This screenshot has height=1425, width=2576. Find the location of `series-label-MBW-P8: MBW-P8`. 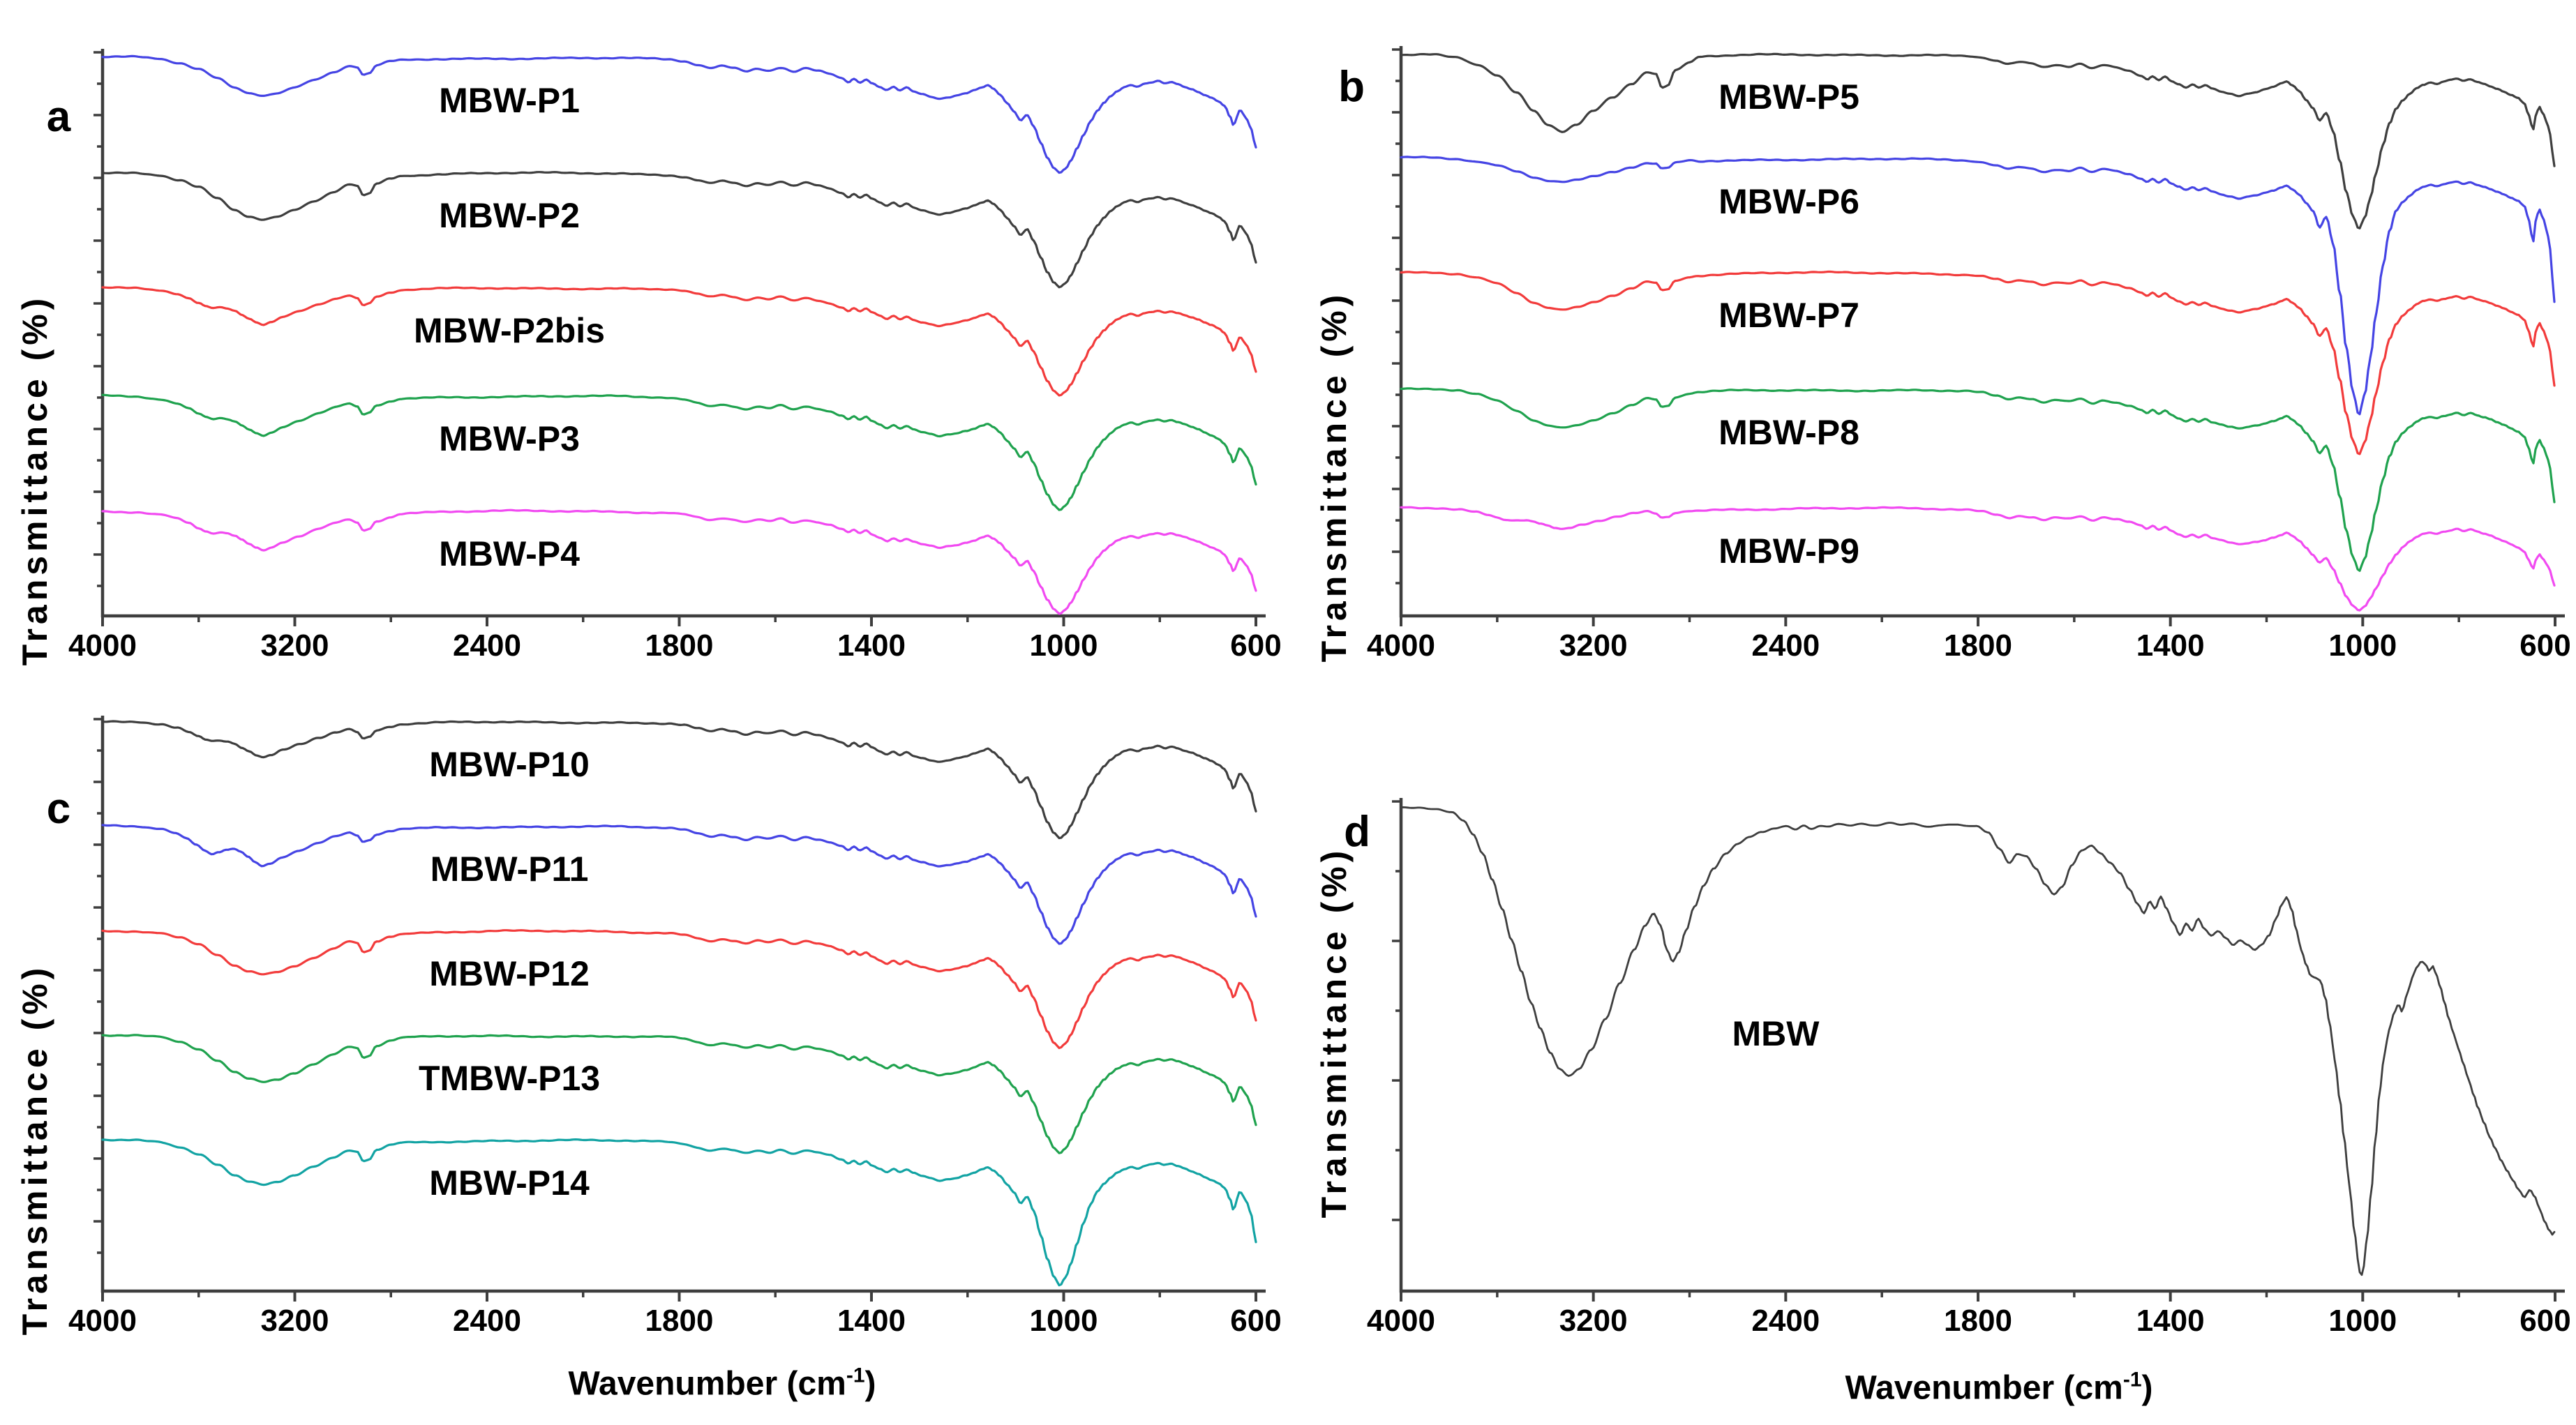

series-label-MBW-P8: MBW-P8 is located at coordinates (1788, 432).